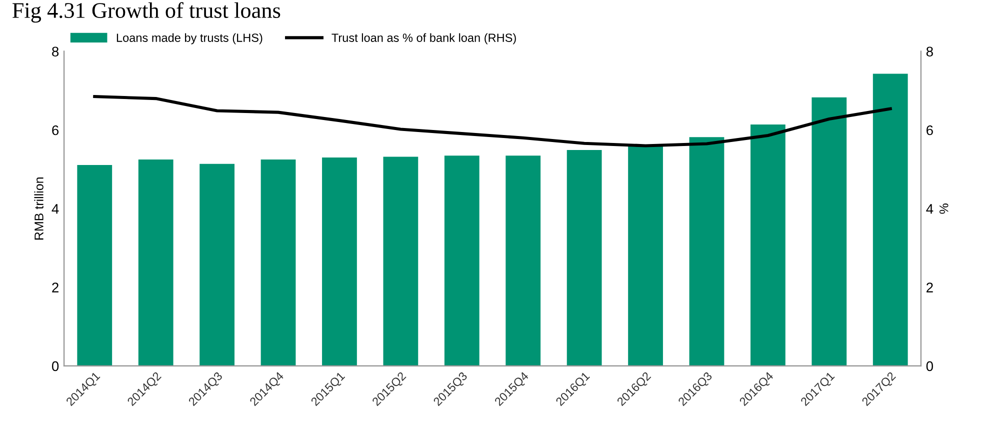 The width and height of the screenshot is (985, 428). I want to click on y-tick-label: 2, so click(55, 287).